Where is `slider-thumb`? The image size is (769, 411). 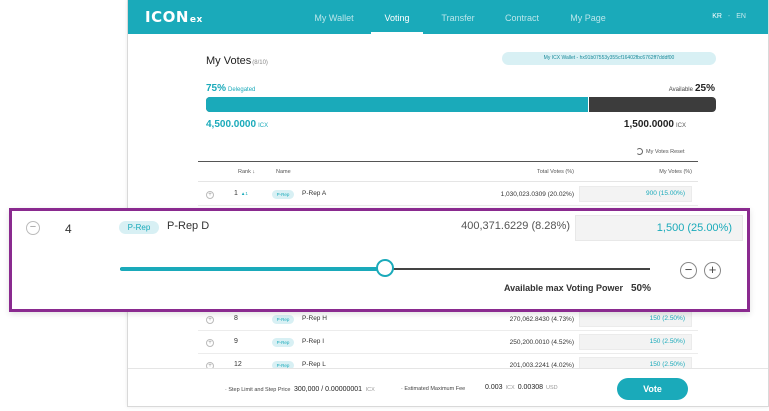
slider-thumb is located at coordinates (385, 268).